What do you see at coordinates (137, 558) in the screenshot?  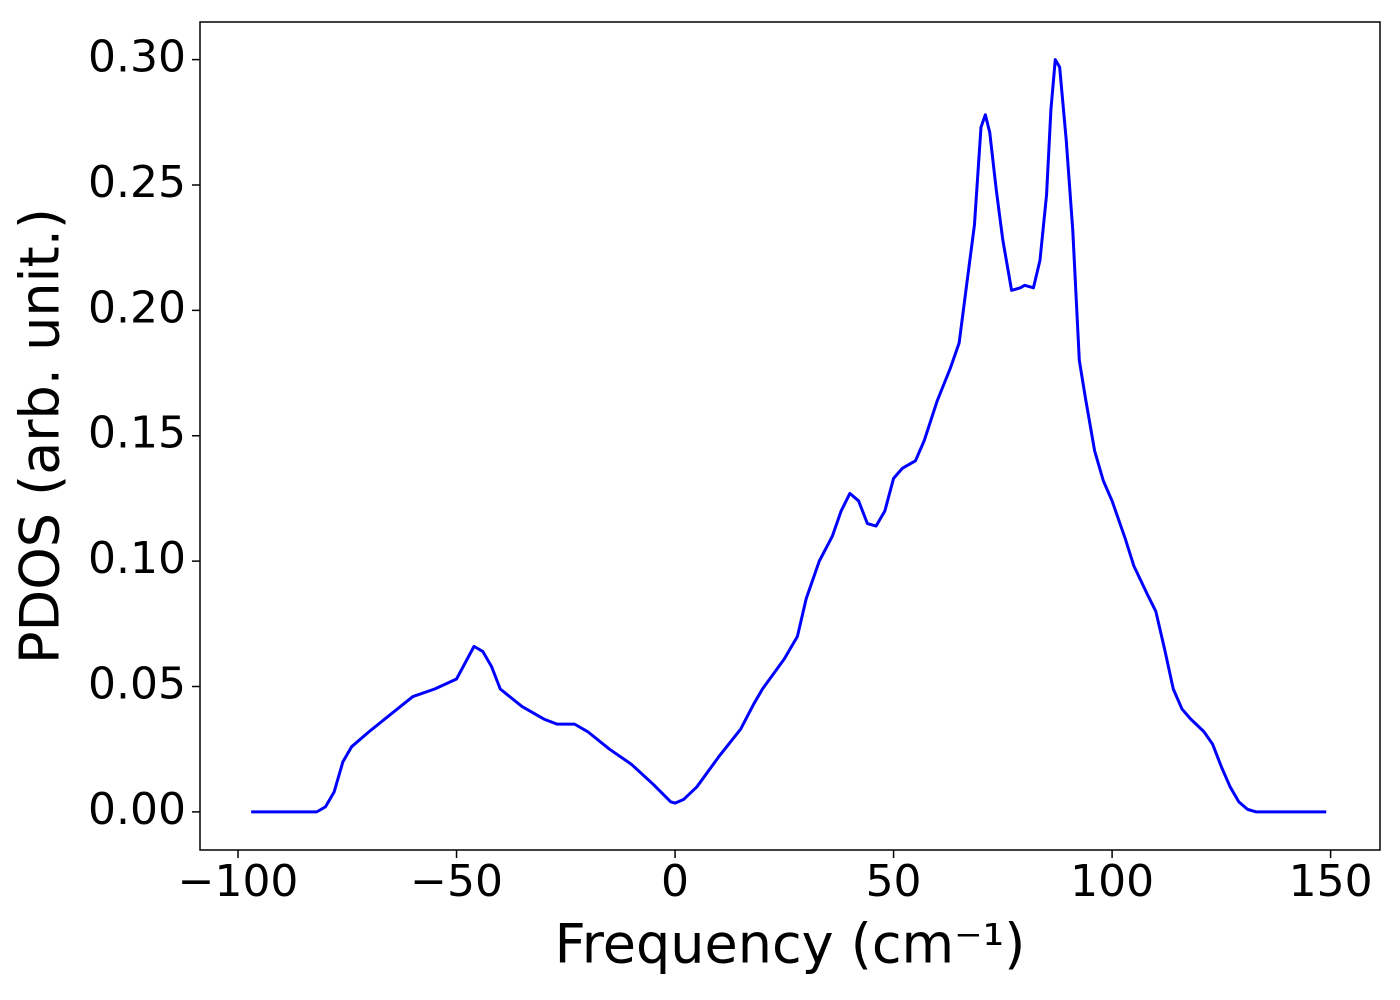 I see `y-tick-label: 0.10` at bounding box center [137, 558].